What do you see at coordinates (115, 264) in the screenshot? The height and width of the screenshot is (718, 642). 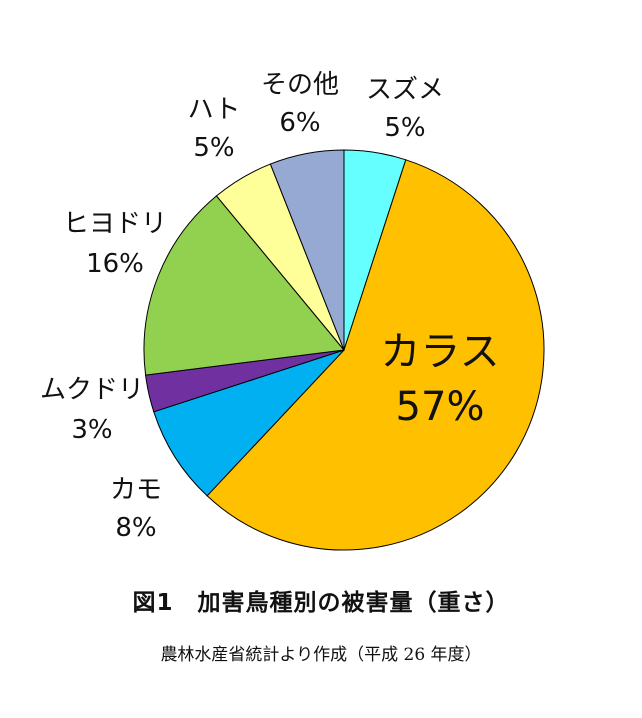 I see `slice-value-ヒヨドリ: 16%` at bounding box center [115, 264].